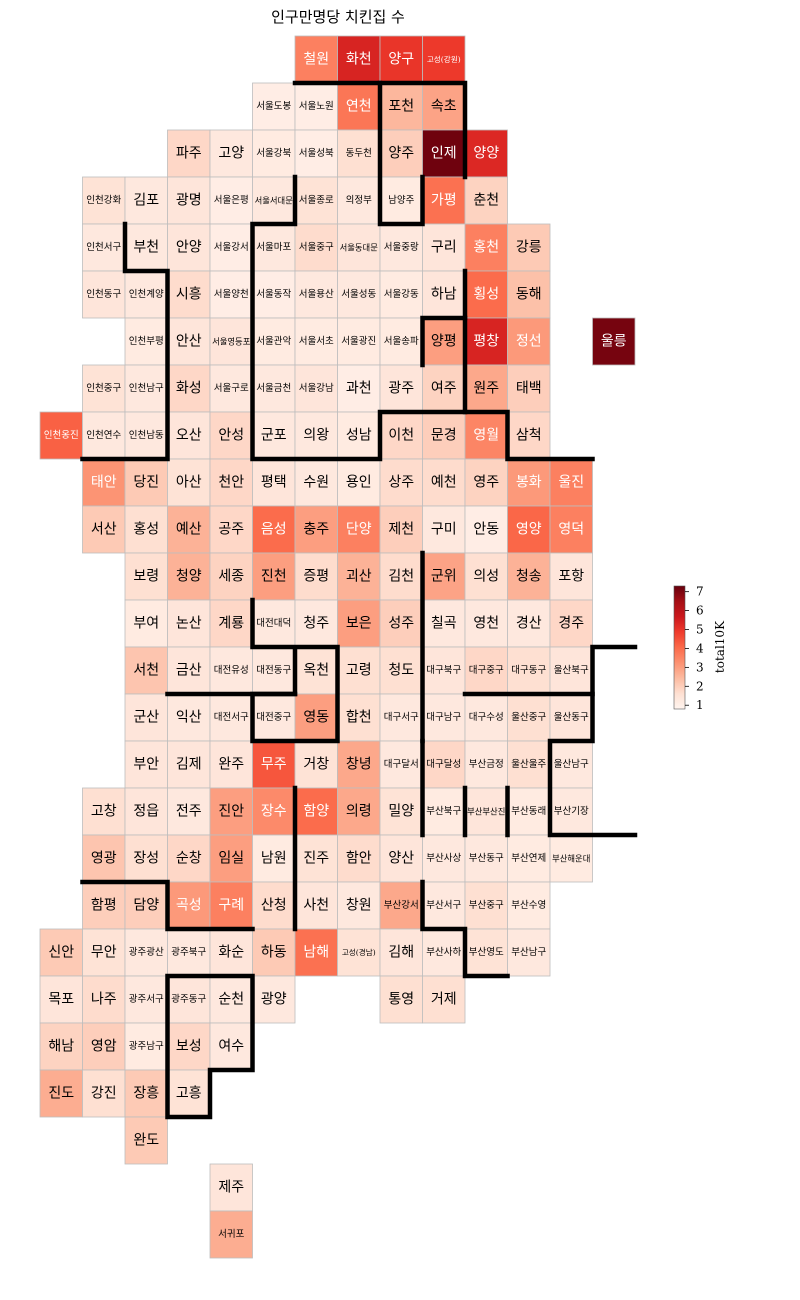 The width and height of the screenshot is (800, 1300). Describe the element at coordinates (189, 201) in the screenshot. I see `cell-label: 광명` at that location.